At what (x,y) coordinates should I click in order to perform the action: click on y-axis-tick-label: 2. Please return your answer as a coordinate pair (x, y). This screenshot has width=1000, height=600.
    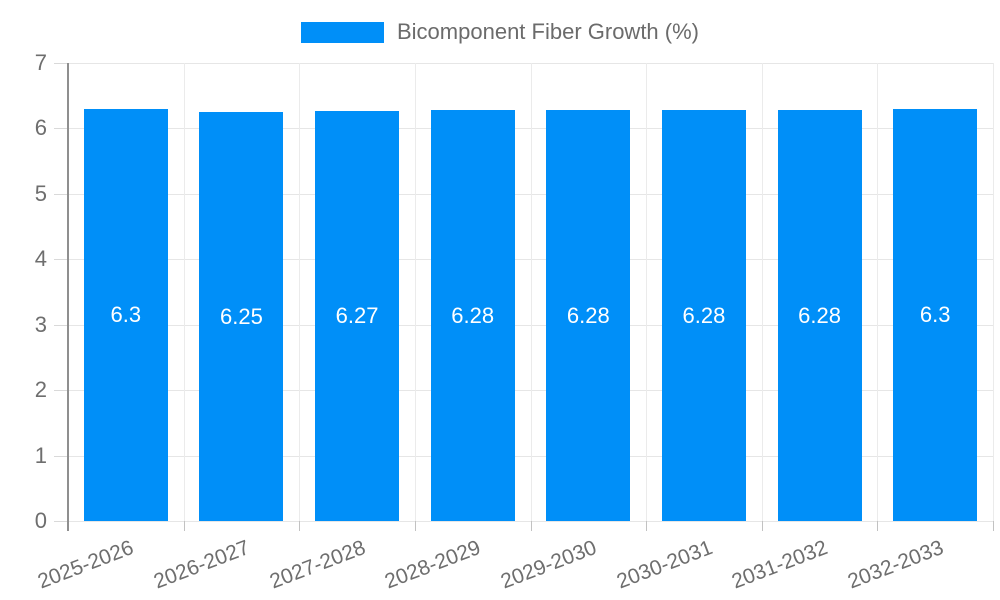
    Looking at the image, I should click on (40, 390).